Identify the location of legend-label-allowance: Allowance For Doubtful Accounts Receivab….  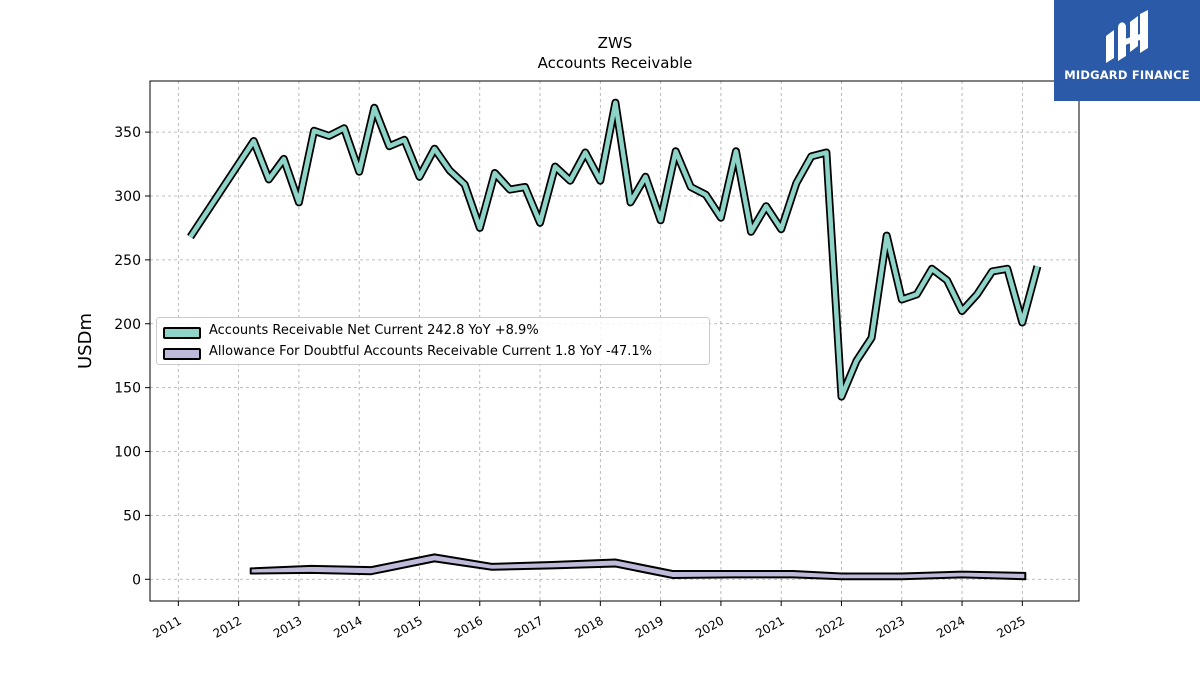
(430, 351).